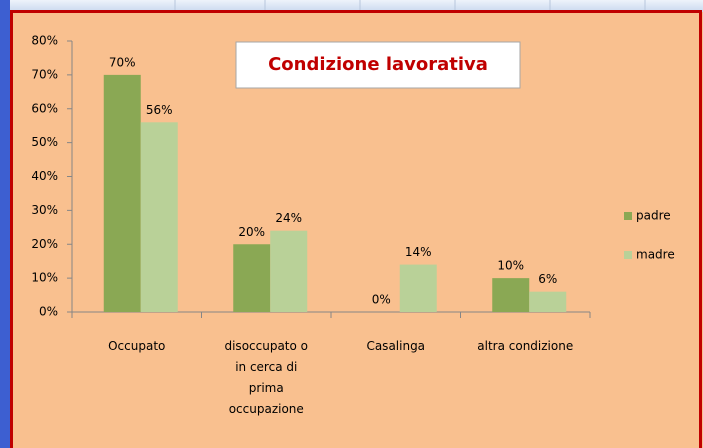 This screenshot has height=448, width=703. I want to click on y-tick-label: 70%, so click(44, 74).